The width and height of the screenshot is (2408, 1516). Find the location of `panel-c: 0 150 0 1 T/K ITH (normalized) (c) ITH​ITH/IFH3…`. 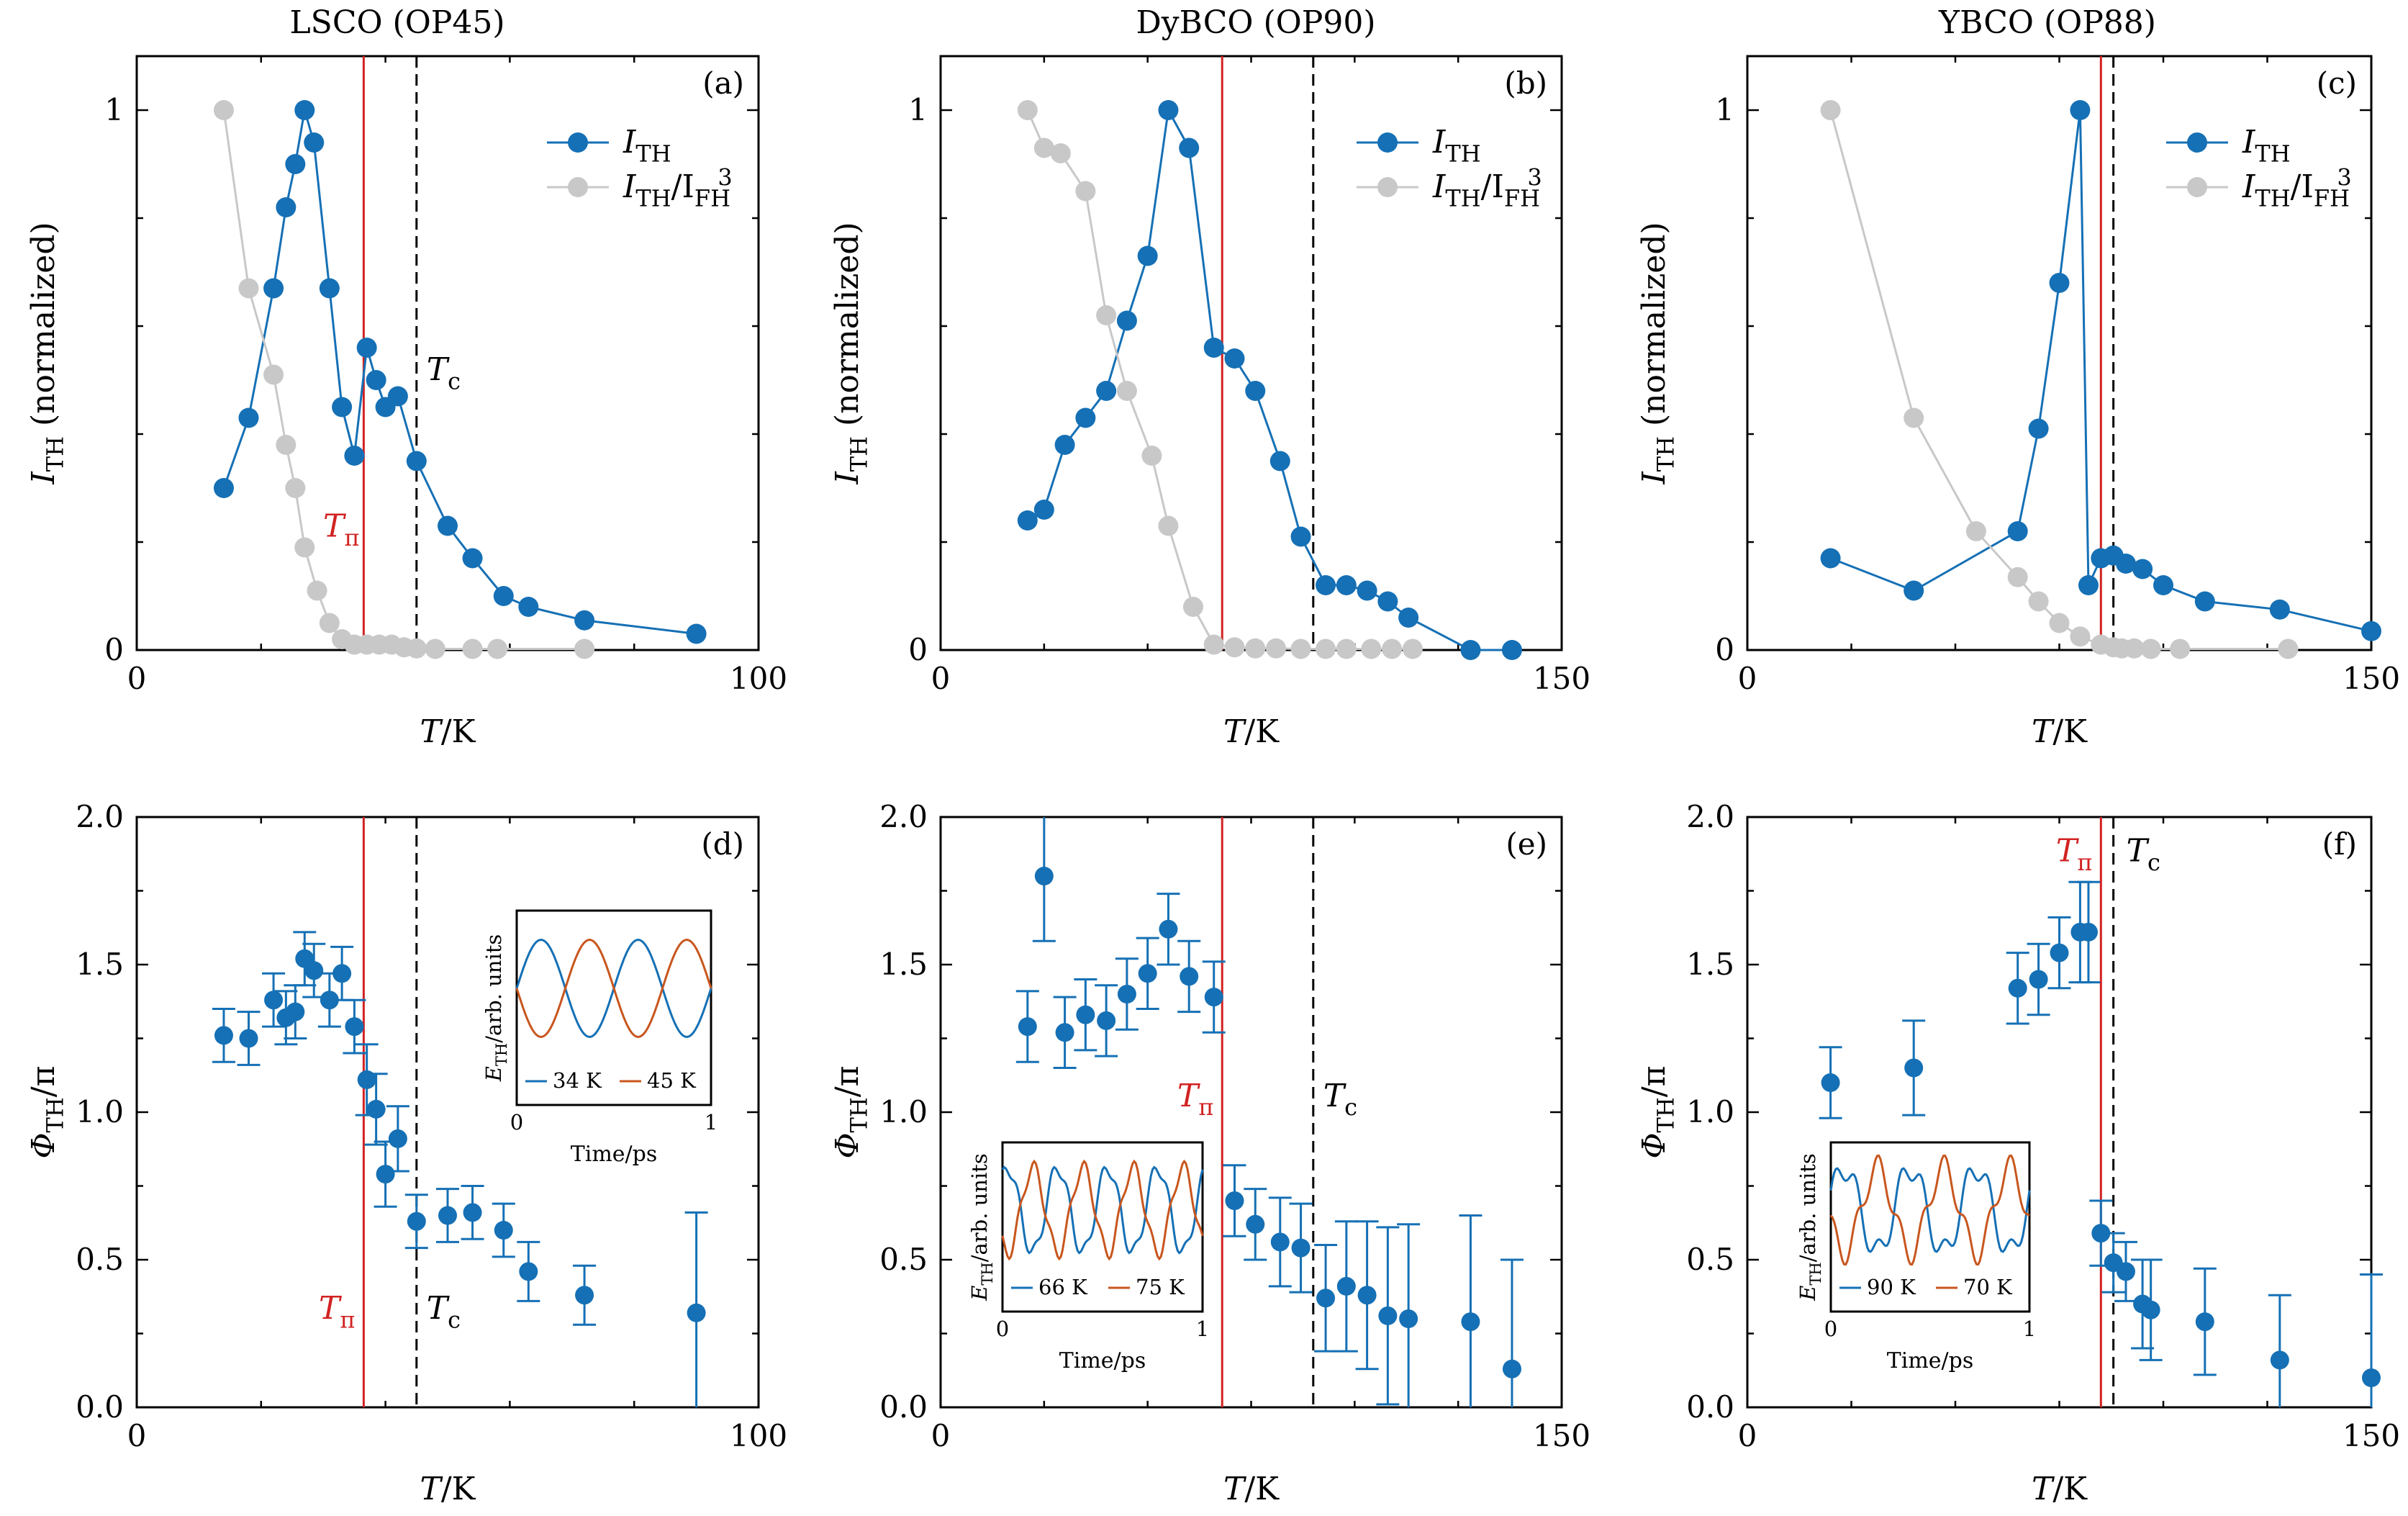

panel-c: 0 150 0 1 T/K ITH (normalized) (c) ITH​ITH/IFH3… is located at coordinates (2018, 402).